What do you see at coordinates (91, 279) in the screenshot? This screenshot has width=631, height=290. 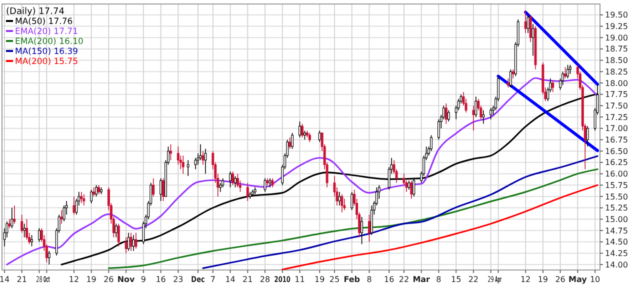 I see `x-tick-label: 19` at bounding box center [91, 279].